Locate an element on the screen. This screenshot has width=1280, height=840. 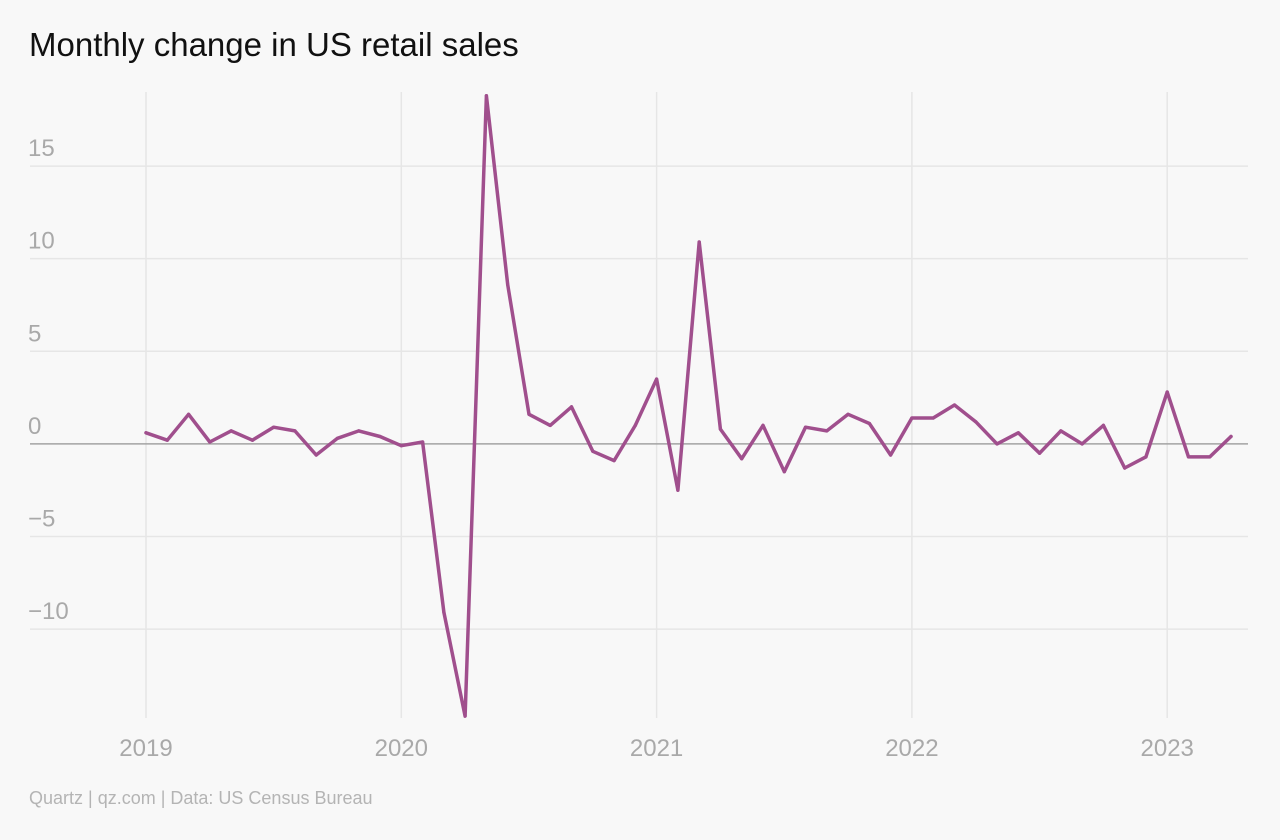
y-tick-label: −10 is located at coordinates (48, 611).